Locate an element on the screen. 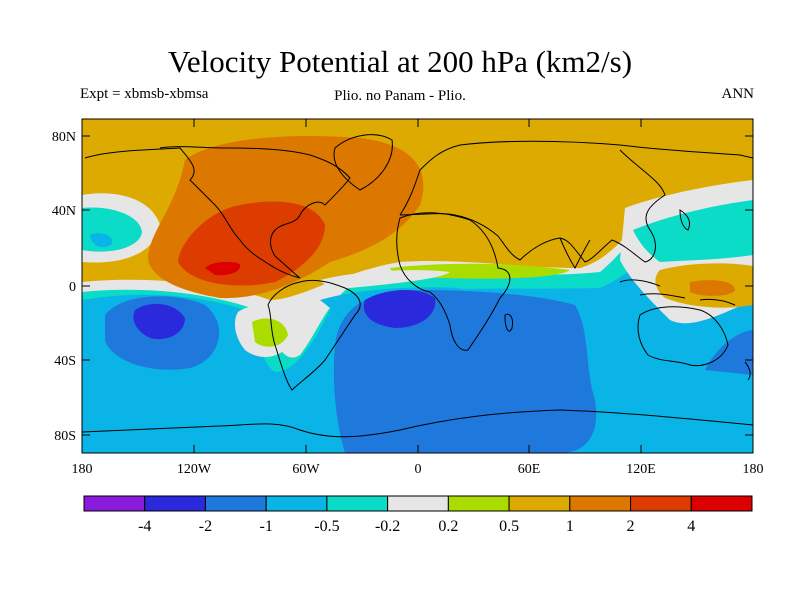 The image size is (800, 600). lat-label: 40S is located at coordinates (65, 361).